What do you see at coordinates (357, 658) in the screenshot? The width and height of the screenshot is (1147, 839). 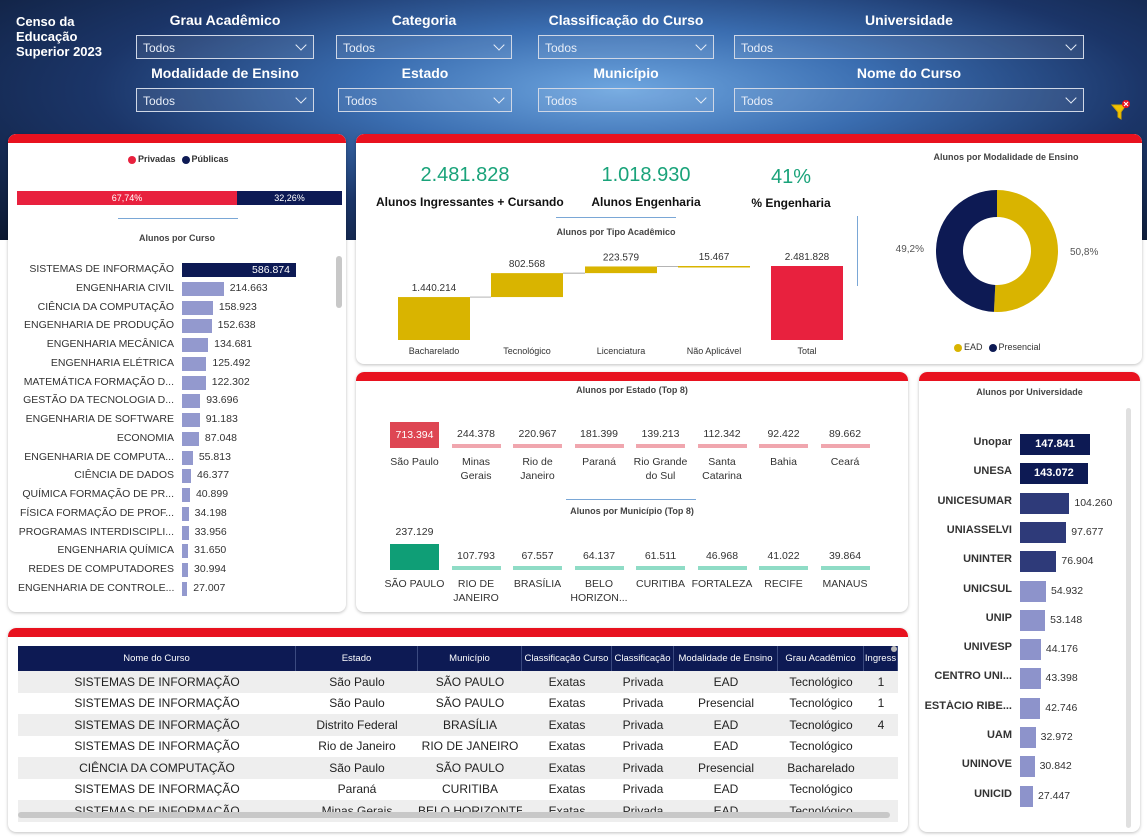 I see `table-column-header: Estado` at bounding box center [357, 658].